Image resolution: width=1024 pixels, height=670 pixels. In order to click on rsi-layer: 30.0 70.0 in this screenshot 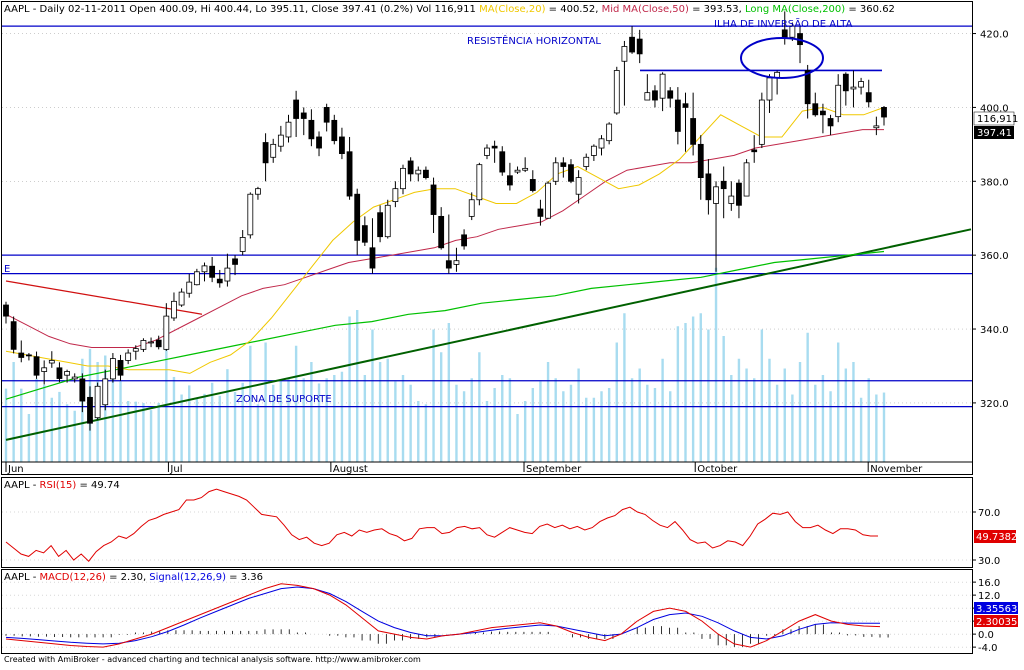, I will do `click(501, 527)`.